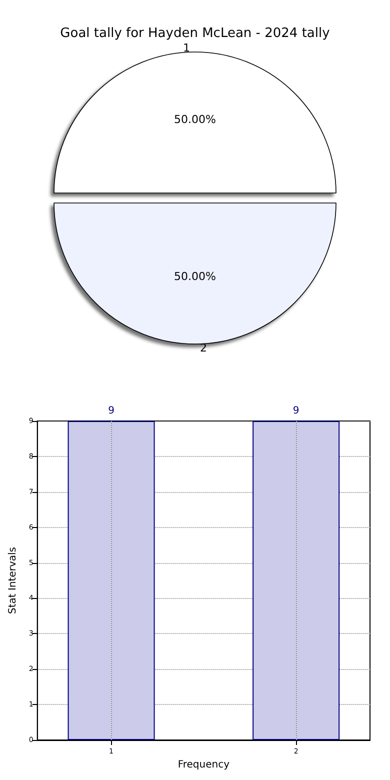  I want to click on x-axis-title: Frequency, so click(204, 764).